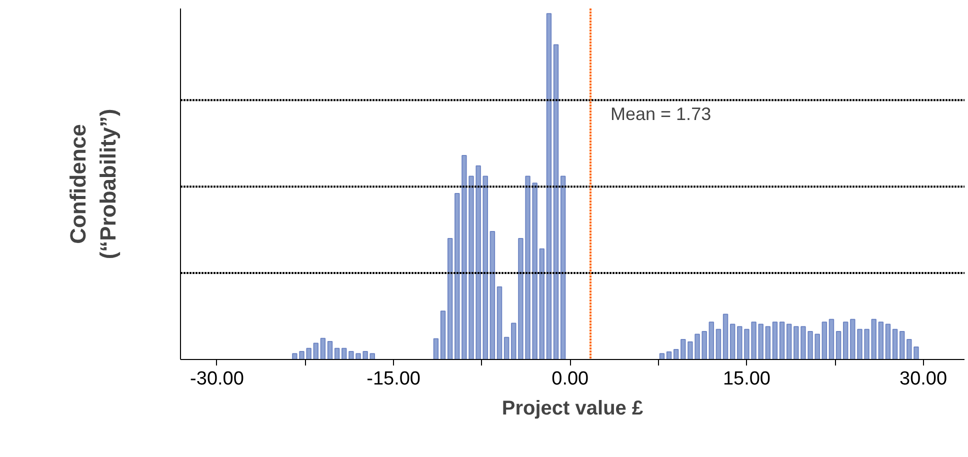 The height and width of the screenshot is (457, 968). I want to click on x-tick-label: 30.00, so click(924, 379).